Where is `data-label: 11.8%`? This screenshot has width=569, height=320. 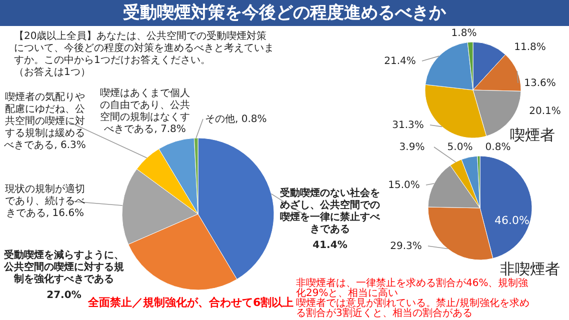
data-label: 11.8% is located at coordinates (530, 47).